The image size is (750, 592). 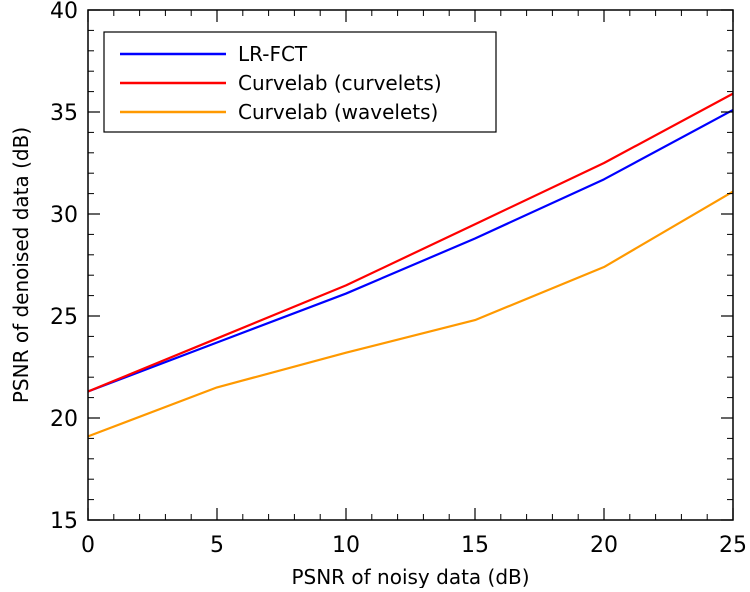 What do you see at coordinates (733, 545) in the screenshot?
I see `x-tick-label: 25` at bounding box center [733, 545].